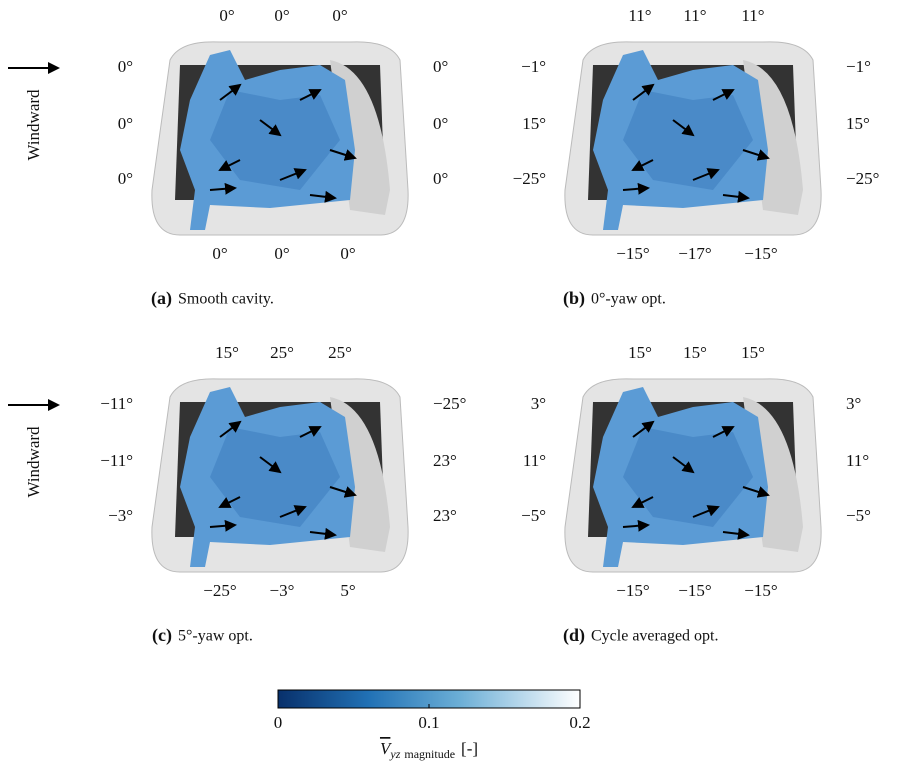 The height and width of the screenshot is (773, 914). What do you see at coordinates (538, 403) in the screenshot?
I see `angle-left: 3°` at bounding box center [538, 403].